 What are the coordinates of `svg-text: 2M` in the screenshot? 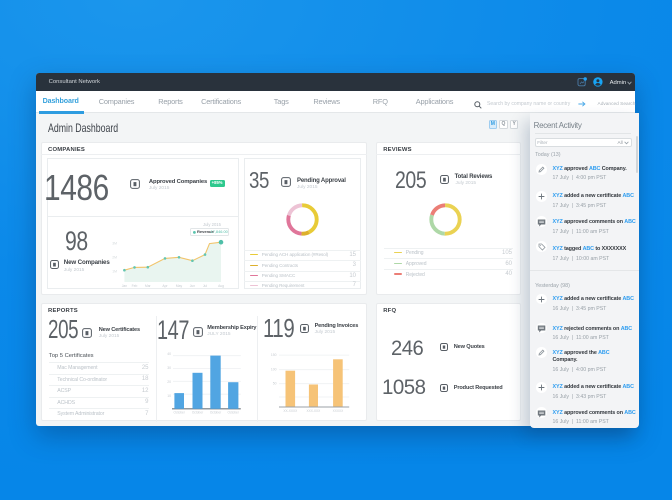 It's located at (114, 258).